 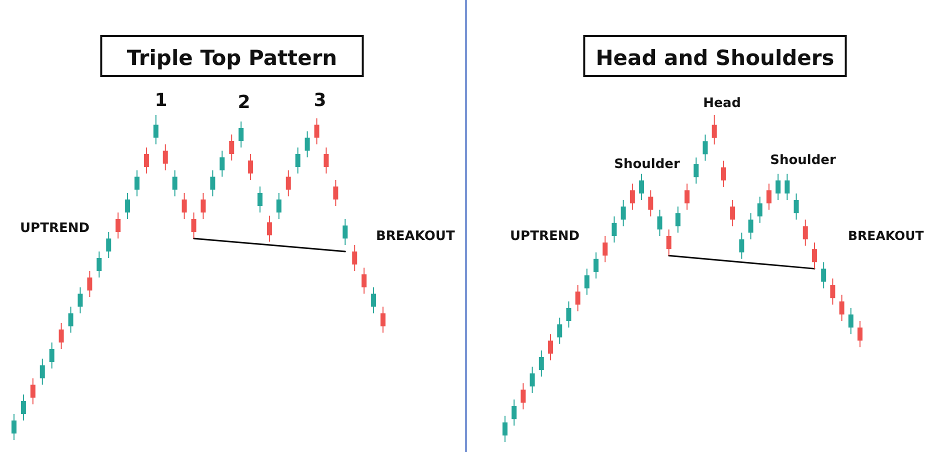 I want to click on text: 1, so click(x=161, y=100).